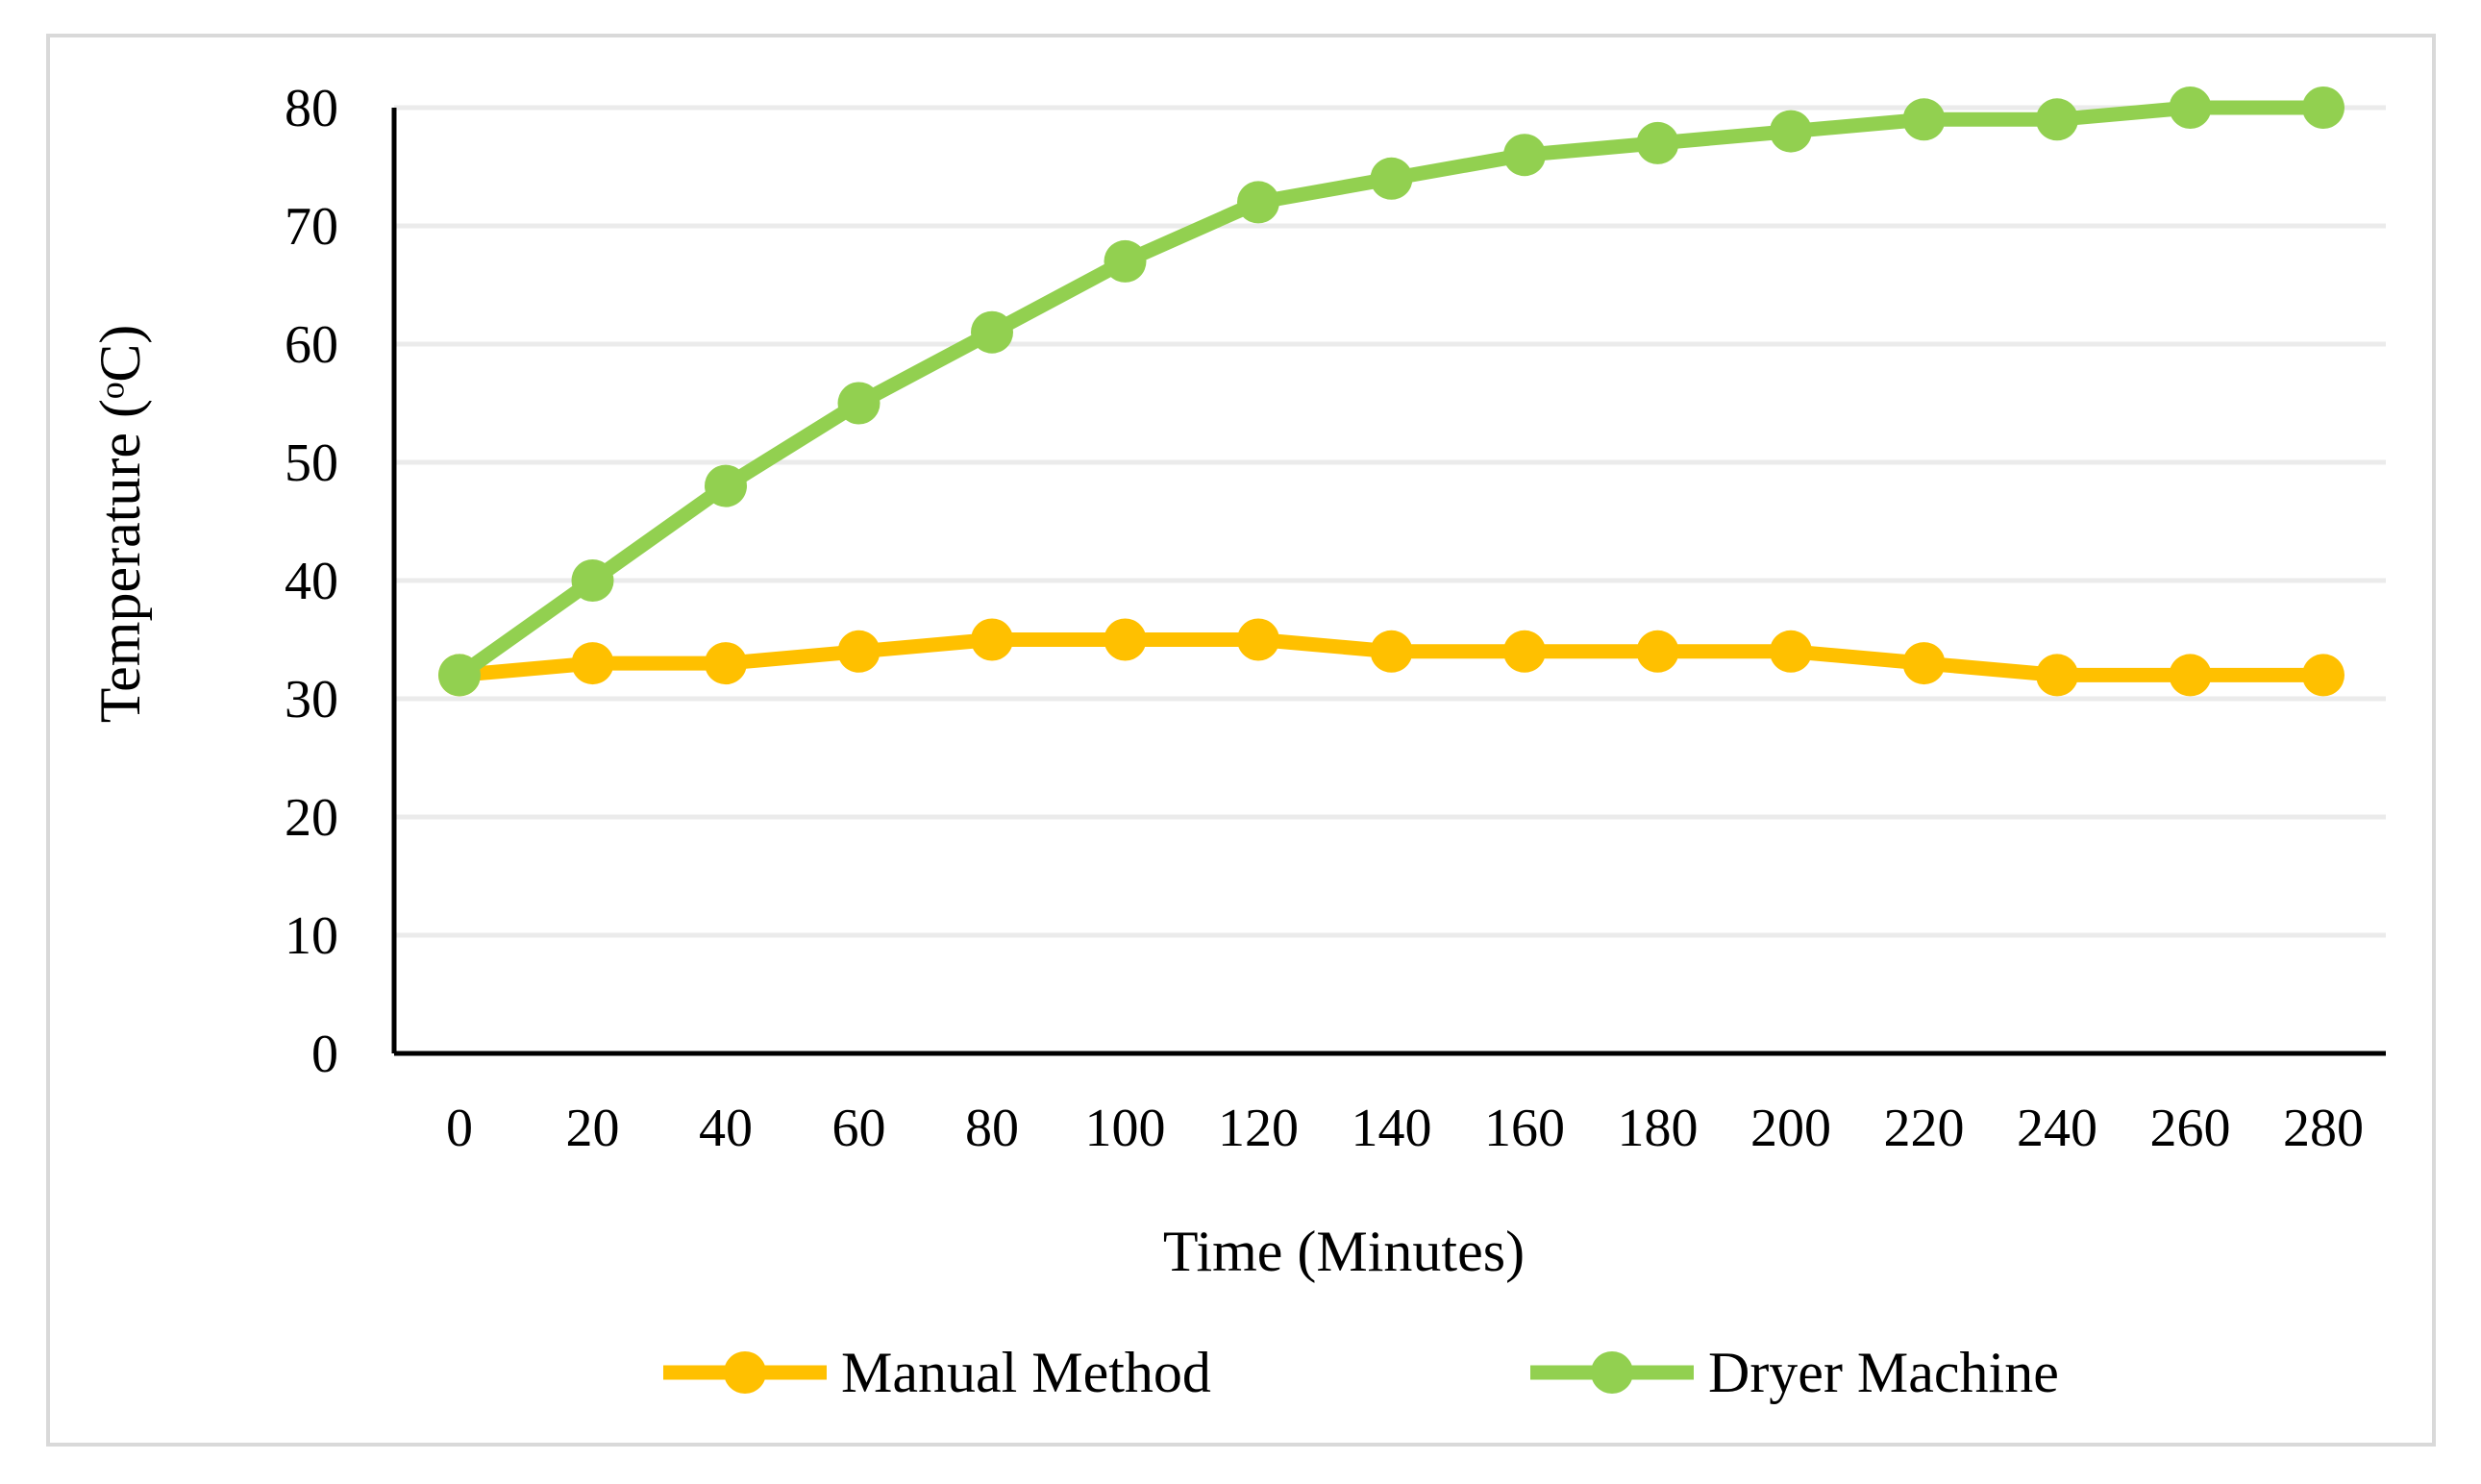 The width and height of the screenshot is (2481, 1484). I want to click on x-tick-label: 160, so click(1525, 1128).